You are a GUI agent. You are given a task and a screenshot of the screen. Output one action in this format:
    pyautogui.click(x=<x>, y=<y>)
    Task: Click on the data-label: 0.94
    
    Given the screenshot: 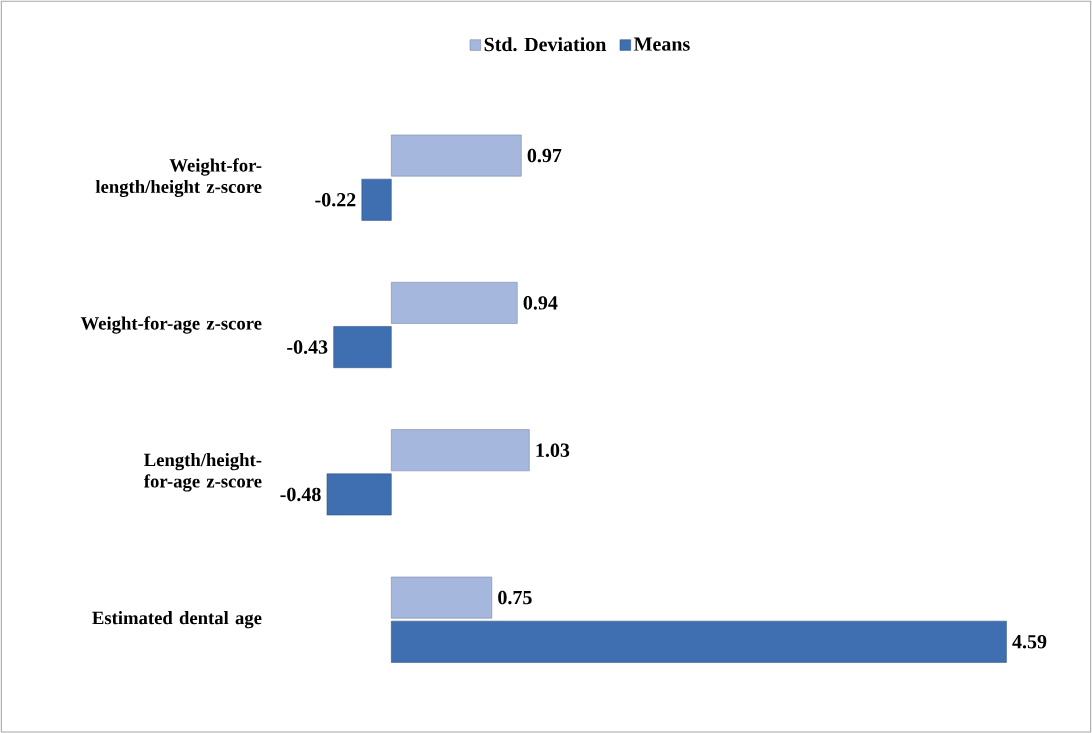 What is the action you would take?
    pyautogui.click(x=540, y=302)
    